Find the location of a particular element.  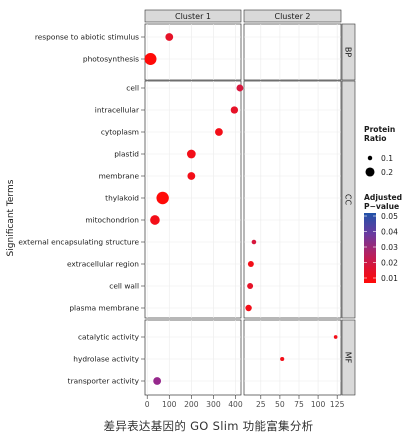

panel-mf-cluster2 is located at coordinates (292, 357).